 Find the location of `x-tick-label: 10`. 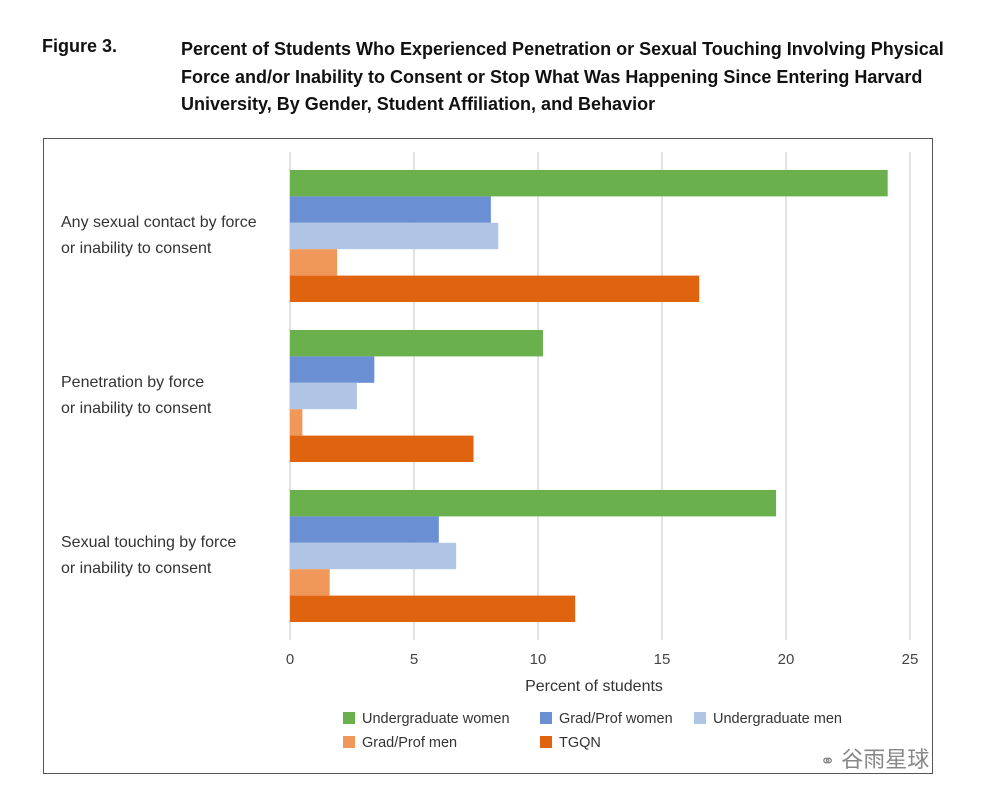

x-tick-label: 10 is located at coordinates (538, 659).